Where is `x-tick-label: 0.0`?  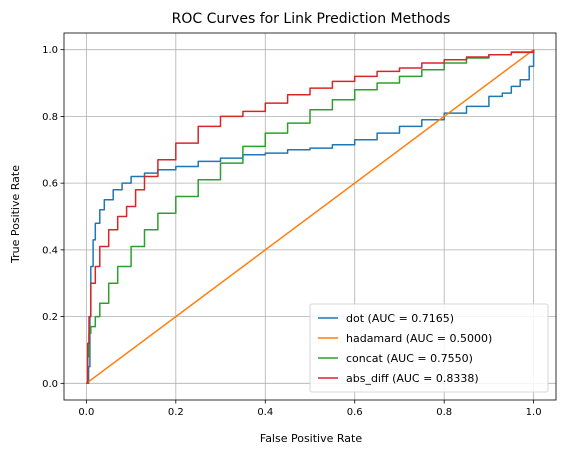
x-tick-label: 0.0 is located at coordinates (86, 412).